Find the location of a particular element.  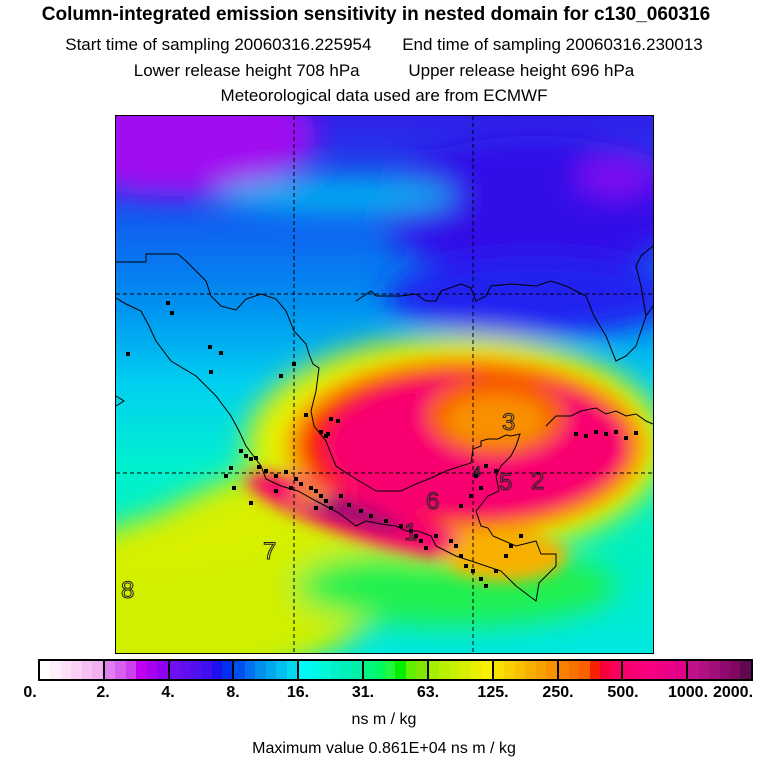

cluster-label-3: 3 is located at coordinates (508, 422).